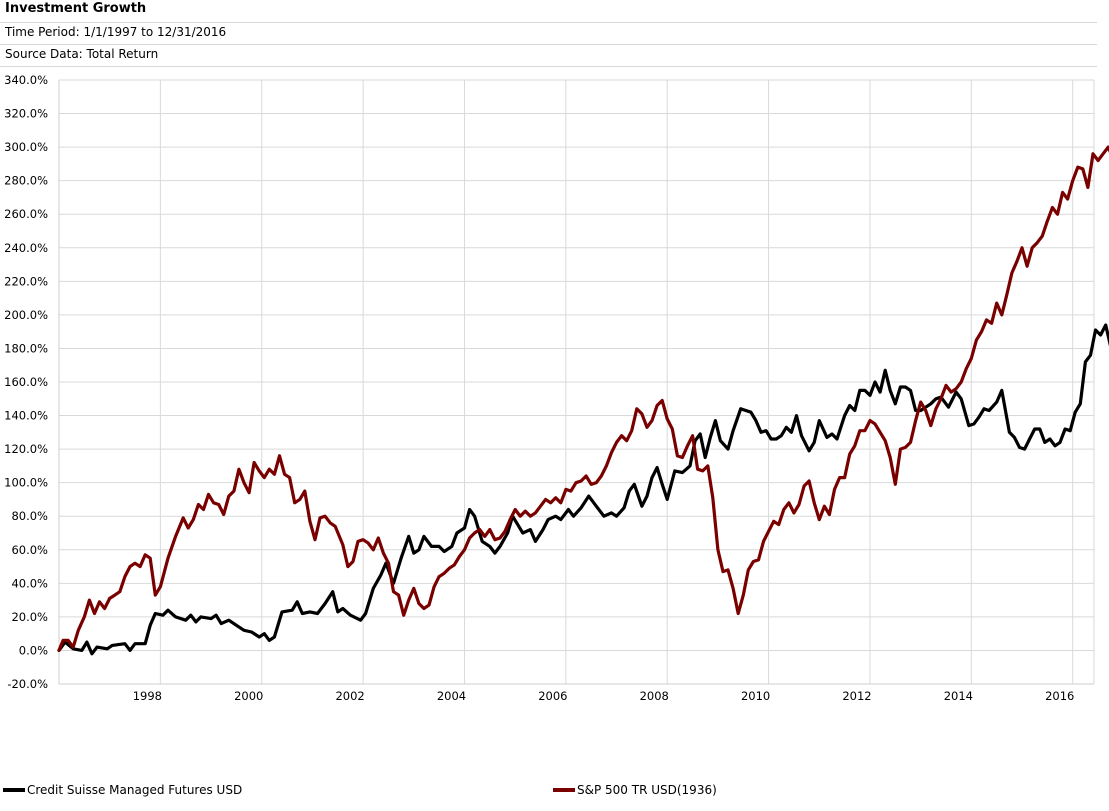 The height and width of the screenshot is (811, 1109). What do you see at coordinates (29, 583) in the screenshot?
I see `y-tick-label: 40.0%` at bounding box center [29, 583].